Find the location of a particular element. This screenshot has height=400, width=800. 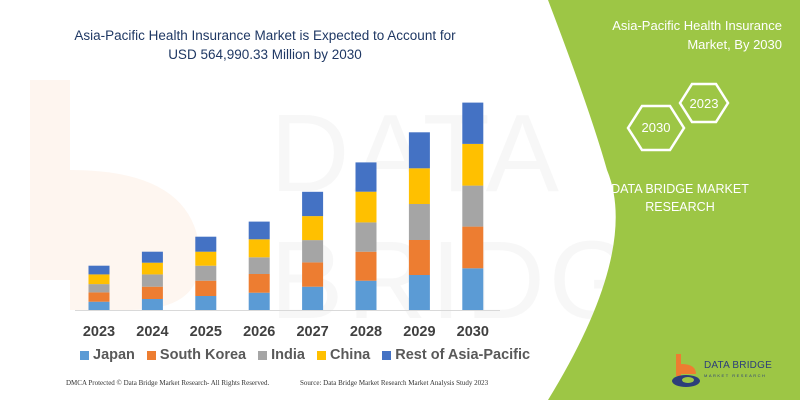

x-tick-label: 2023 is located at coordinates (99, 332).